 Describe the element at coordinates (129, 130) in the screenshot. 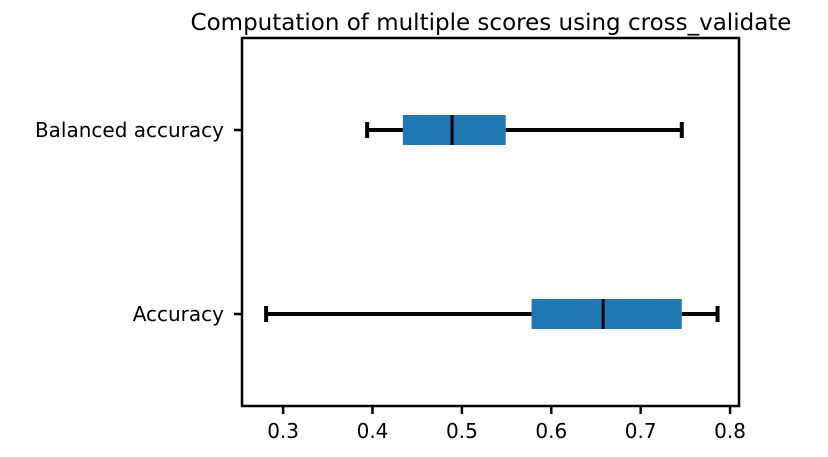

I see `y-tick-label: Balanced accuracy` at that location.